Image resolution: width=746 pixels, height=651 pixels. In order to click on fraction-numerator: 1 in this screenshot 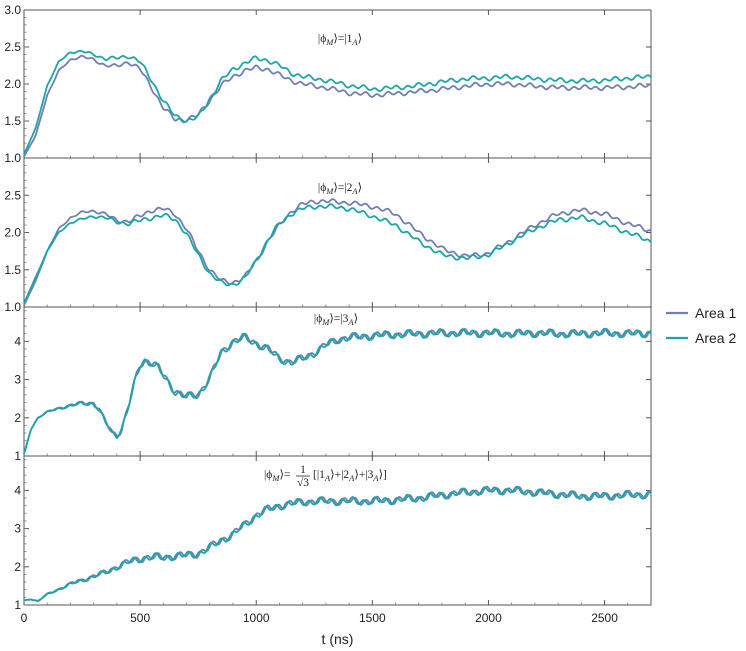, I will do `click(303, 470)`.